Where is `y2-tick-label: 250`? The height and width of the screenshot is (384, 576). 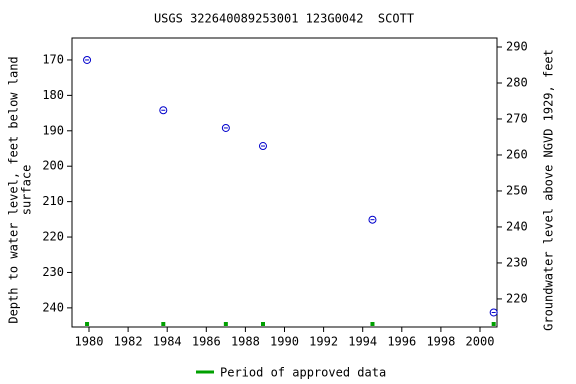
y2-tick-label: 250 is located at coordinates (517, 190).